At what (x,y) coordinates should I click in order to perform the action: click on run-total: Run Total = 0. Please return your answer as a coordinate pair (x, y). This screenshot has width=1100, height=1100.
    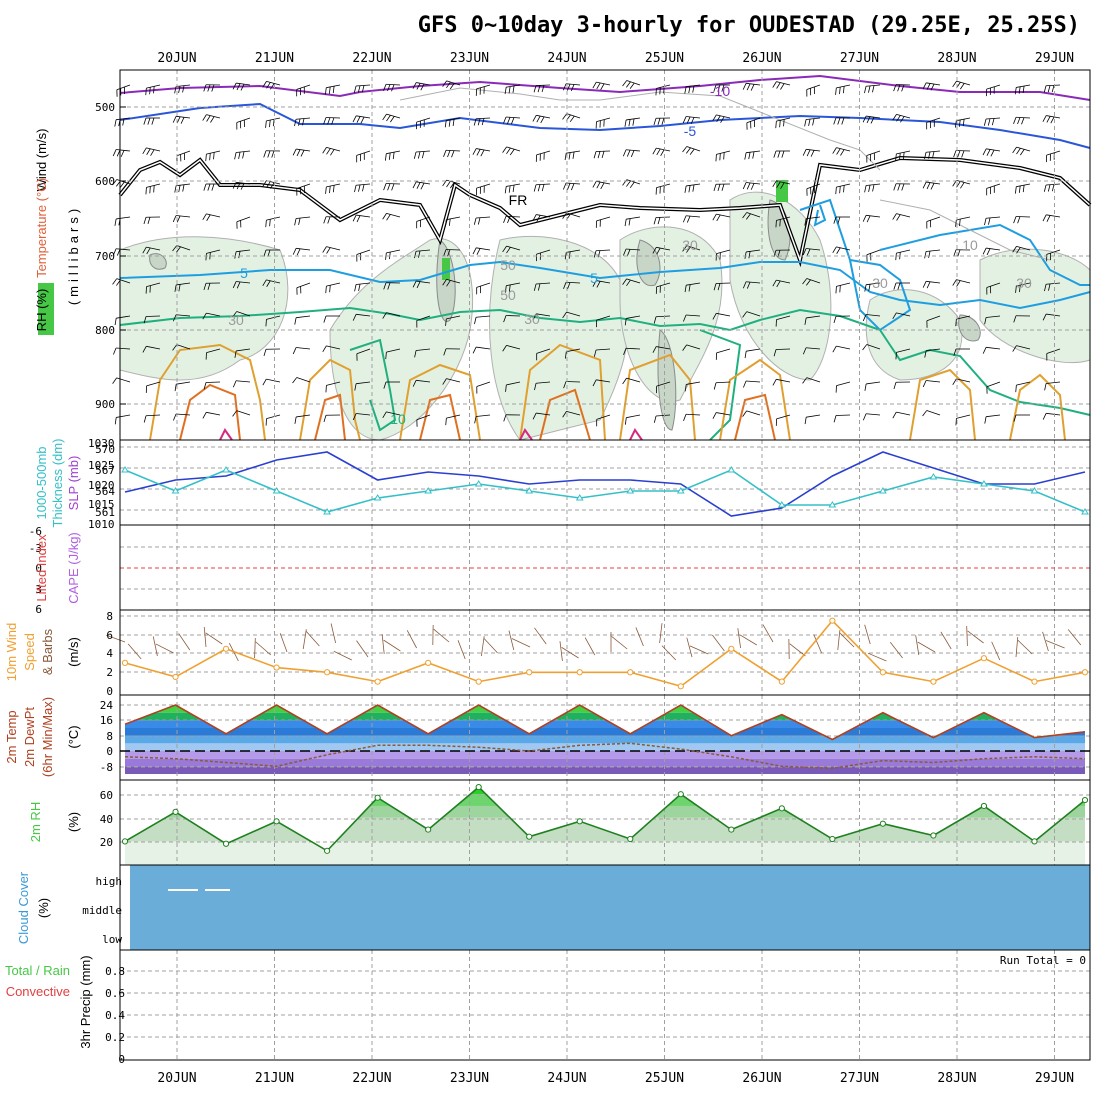
    Looking at the image, I should click on (1043, 960).